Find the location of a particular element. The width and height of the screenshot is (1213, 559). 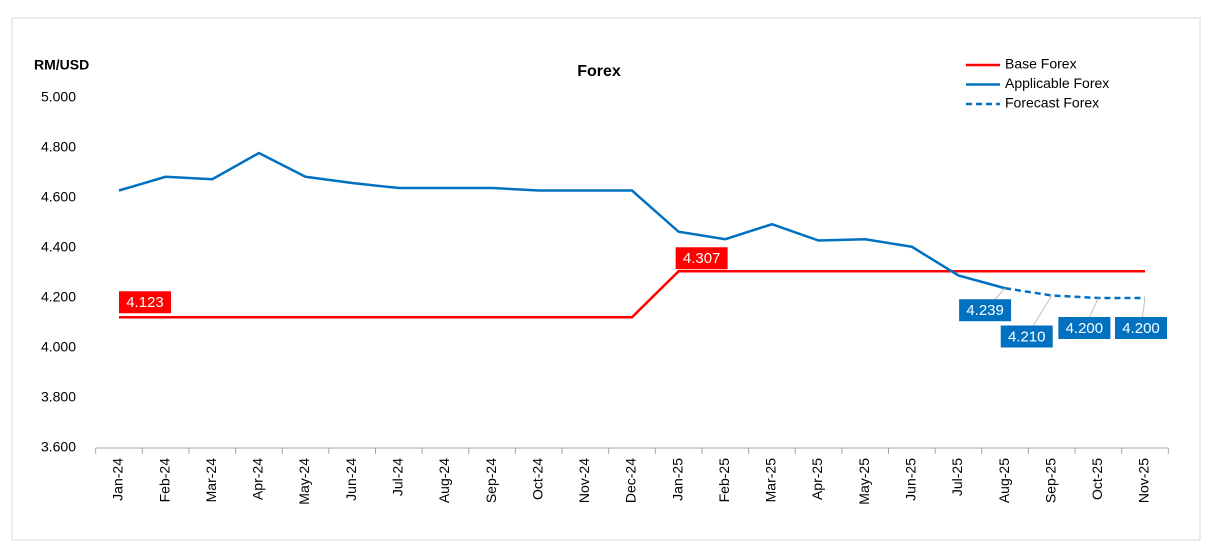

value-label: 4.307 is located at coordinates (702, 258).